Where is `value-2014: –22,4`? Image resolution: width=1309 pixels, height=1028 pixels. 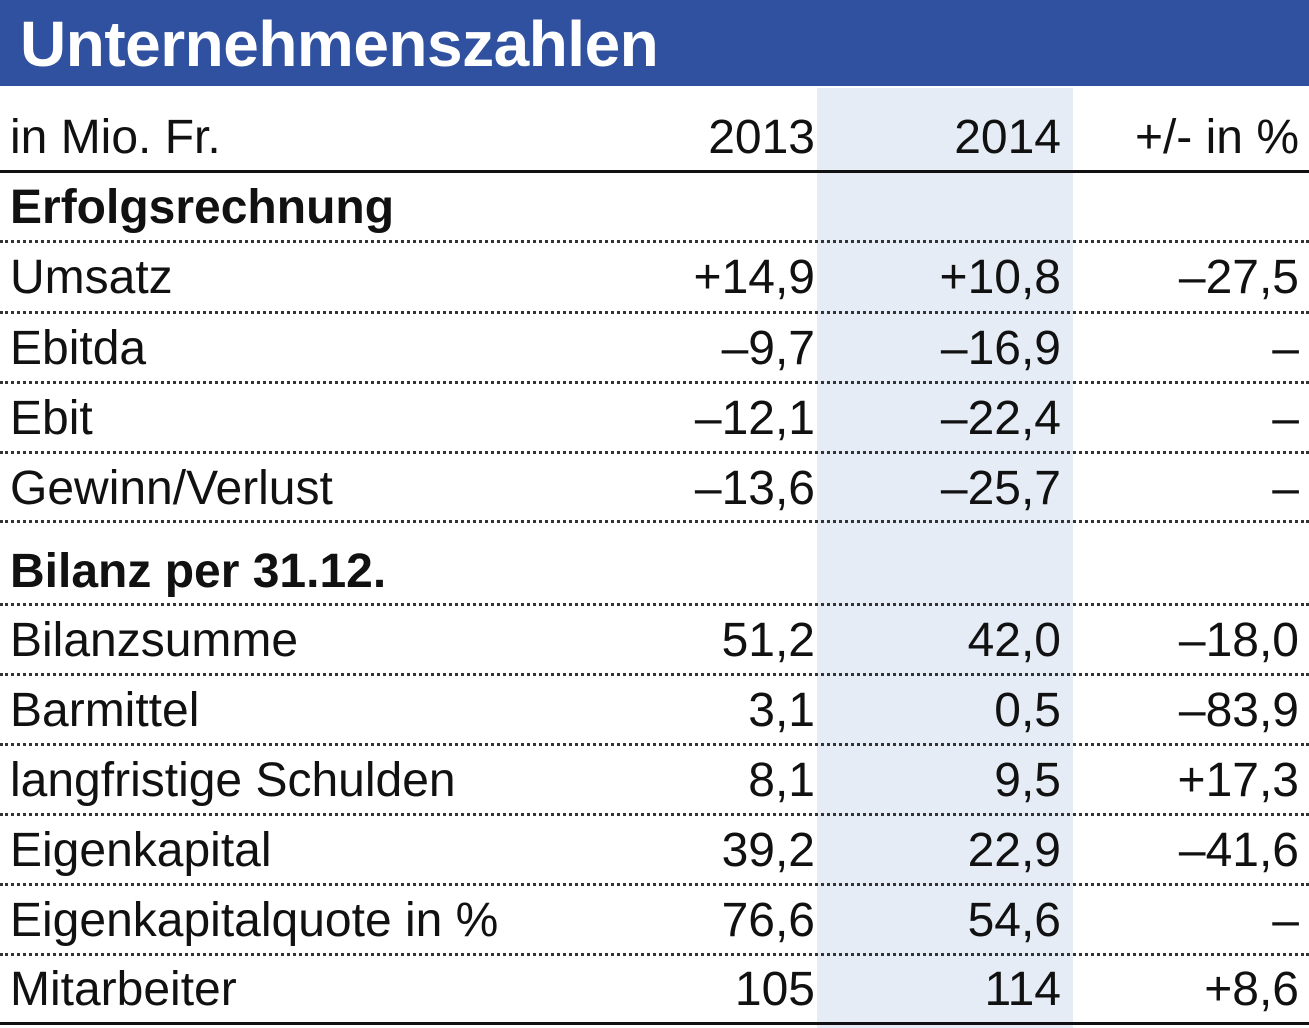 value-2014: –22,4 is located at coordinates (1000, 418).